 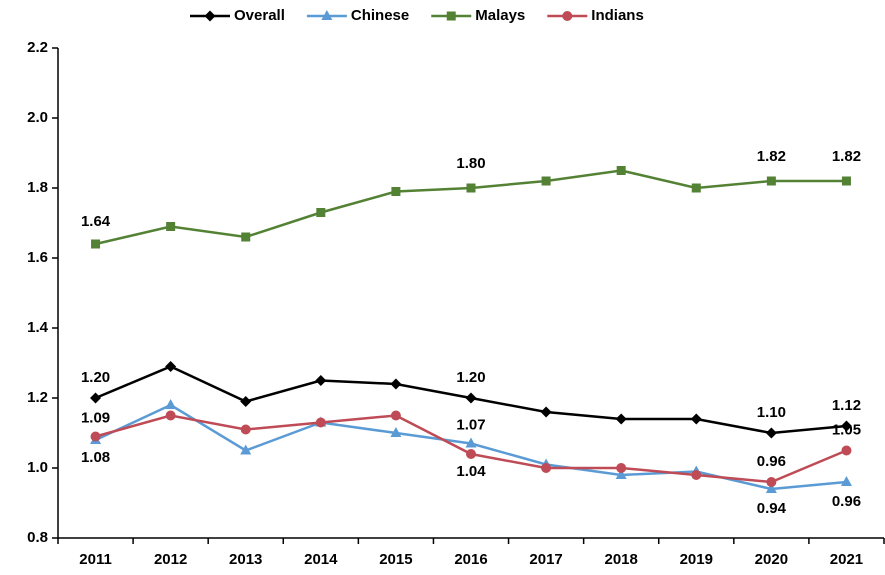 I want to click on series-line, so click(x=471, y=207).